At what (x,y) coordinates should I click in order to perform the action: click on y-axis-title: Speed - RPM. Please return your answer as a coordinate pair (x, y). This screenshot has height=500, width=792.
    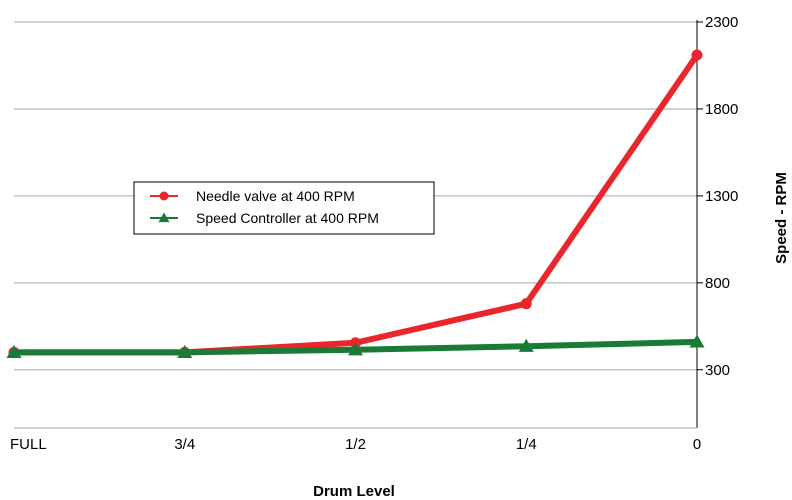
    Looking at the image, I should click on (781, 218).